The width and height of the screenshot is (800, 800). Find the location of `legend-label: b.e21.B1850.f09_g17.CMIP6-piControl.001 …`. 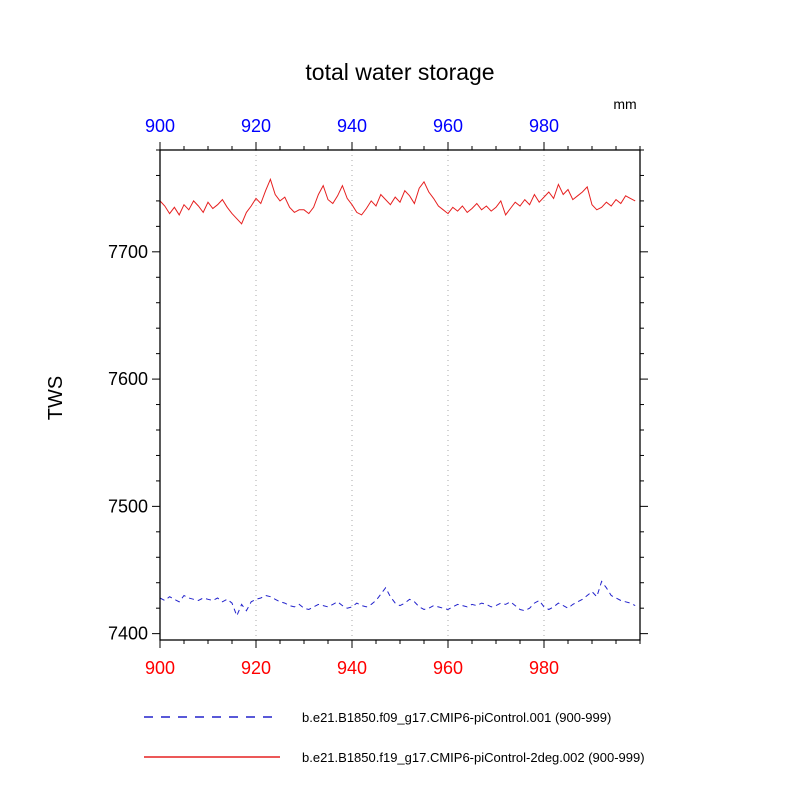

legend-label: b.e21.B1850.f09_g17.CMIP6-piControl.001 … is located at coordinates (457, 717).